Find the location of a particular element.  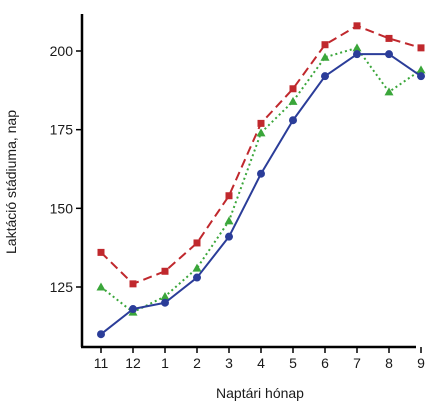

x-tick-label: 1 is located at coordinates (165, 363).